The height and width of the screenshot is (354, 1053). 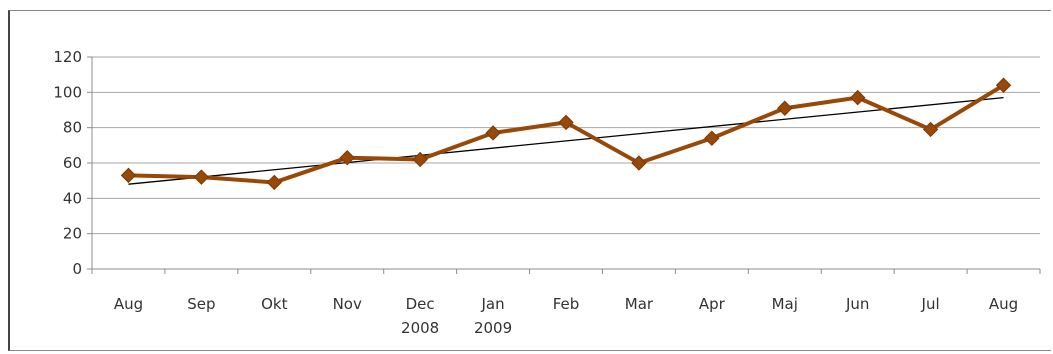 What do you see at coordinates (930, 304) in the screenshot?
I see `x-tick-label: Jul` at bounding box center [930, 304].